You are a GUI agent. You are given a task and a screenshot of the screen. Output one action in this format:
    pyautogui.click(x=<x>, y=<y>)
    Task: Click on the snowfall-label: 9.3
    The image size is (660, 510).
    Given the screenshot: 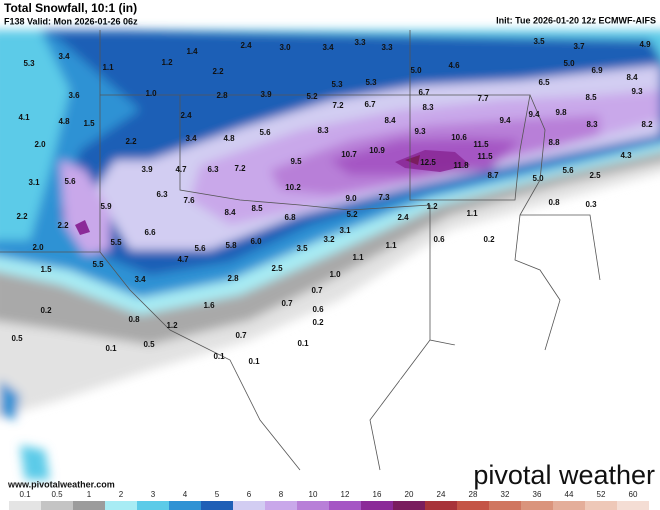 What is the action you would take?
    pyautogui.click(x=637, y=91)
    